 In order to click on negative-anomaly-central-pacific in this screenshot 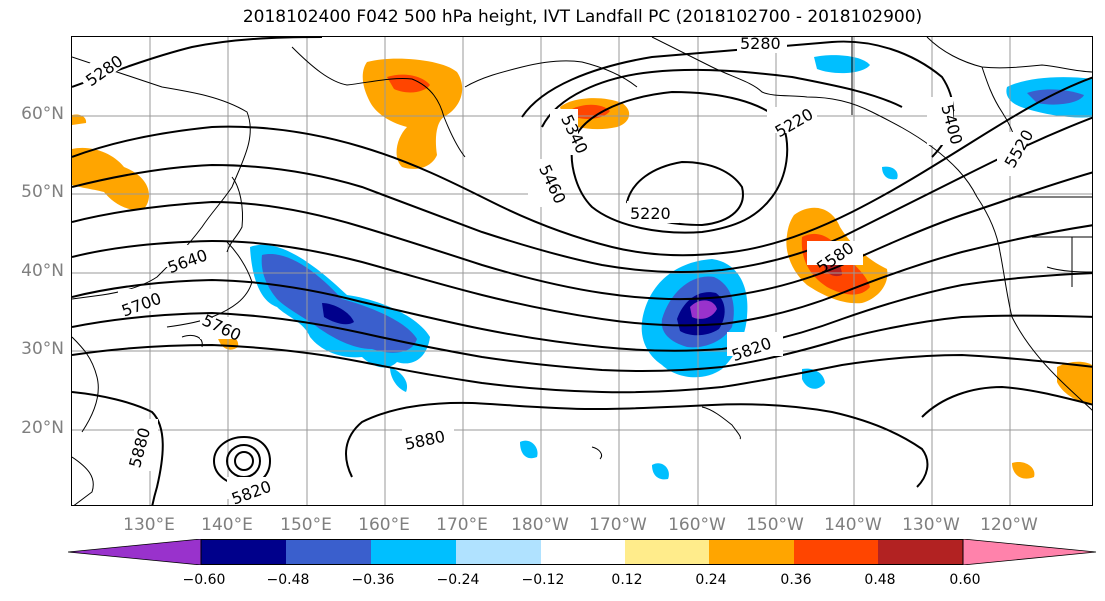, I will do `click(733, 324)`.